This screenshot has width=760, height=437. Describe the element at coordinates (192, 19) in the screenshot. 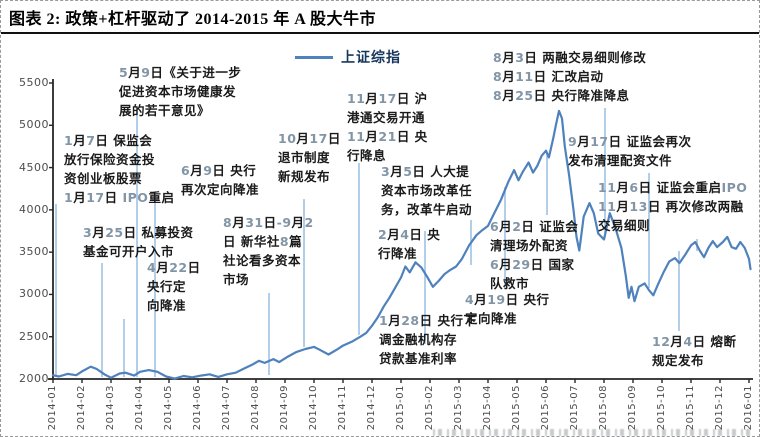

I see `figure-title: 图表 2: 政策+杠杆驱动了 2014-2015 年 A 股大牛市` at that location.